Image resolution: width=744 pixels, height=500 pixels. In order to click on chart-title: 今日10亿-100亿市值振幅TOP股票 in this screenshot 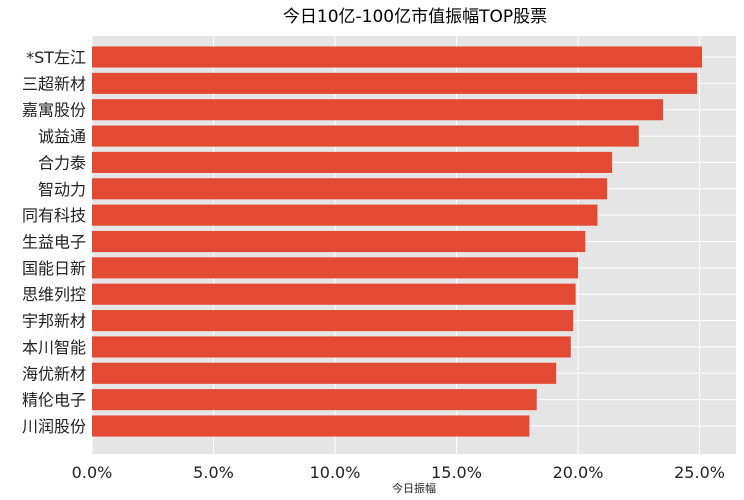, I will do `click(415, 17)`.